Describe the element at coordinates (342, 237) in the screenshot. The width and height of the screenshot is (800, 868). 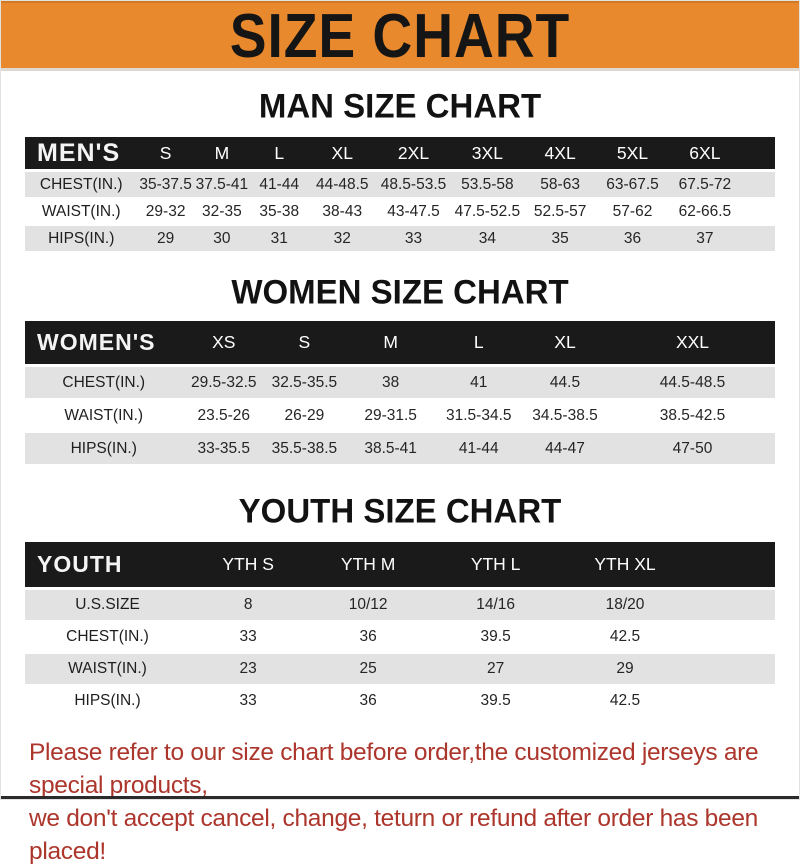
I see `value-cell: 32` at that location.